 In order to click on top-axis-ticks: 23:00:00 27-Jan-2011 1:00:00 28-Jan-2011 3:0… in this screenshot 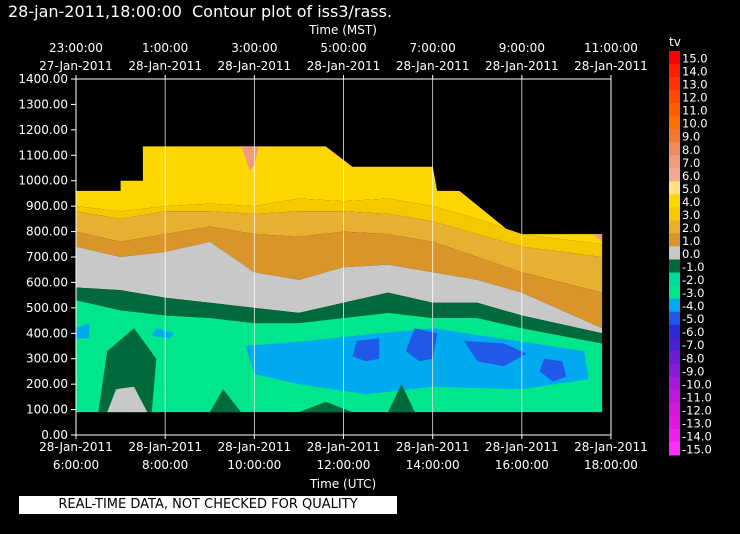, I will do `click(343, 60)`.